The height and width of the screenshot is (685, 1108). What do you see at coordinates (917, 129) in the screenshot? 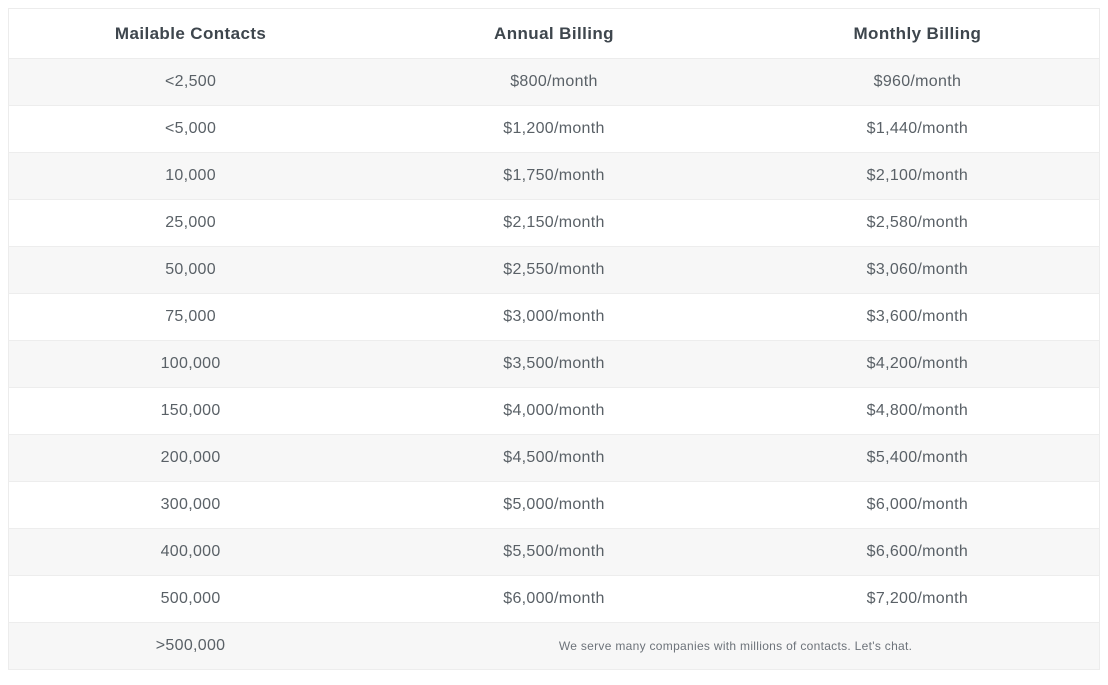
I see `monthly-billing-cell: $1,440/month` at bounding box center [917, 129].